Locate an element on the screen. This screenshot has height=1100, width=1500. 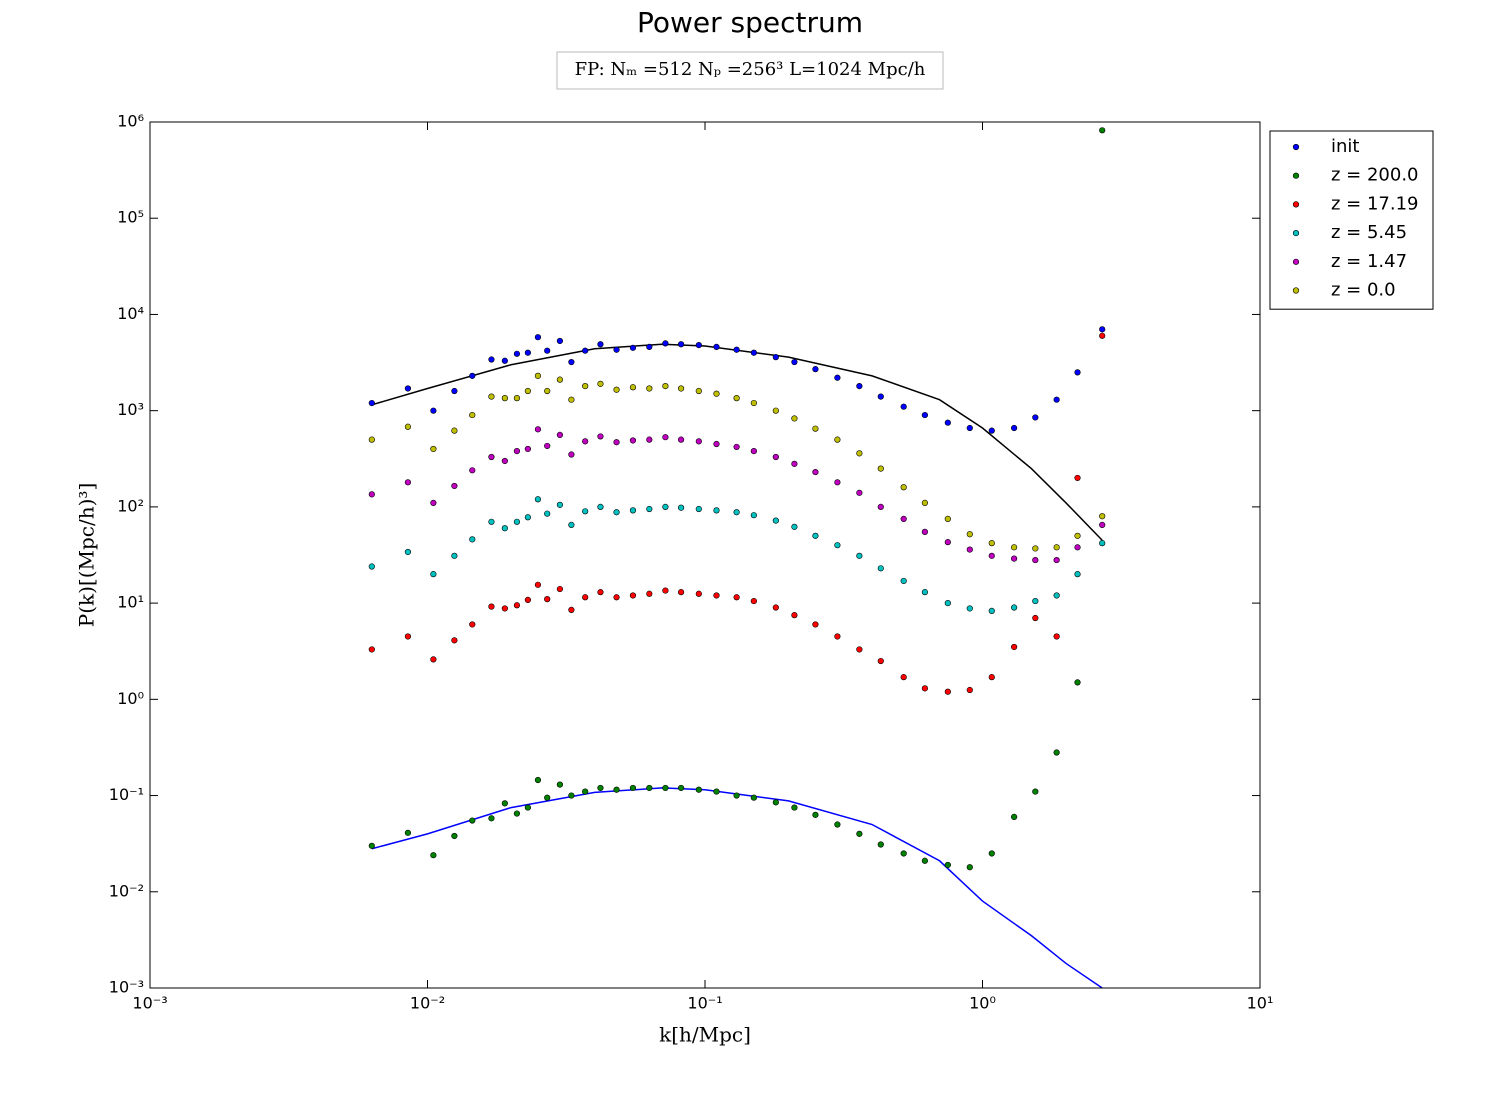
legend-label: z = 200.0 is located at coordinates (1375, 175).